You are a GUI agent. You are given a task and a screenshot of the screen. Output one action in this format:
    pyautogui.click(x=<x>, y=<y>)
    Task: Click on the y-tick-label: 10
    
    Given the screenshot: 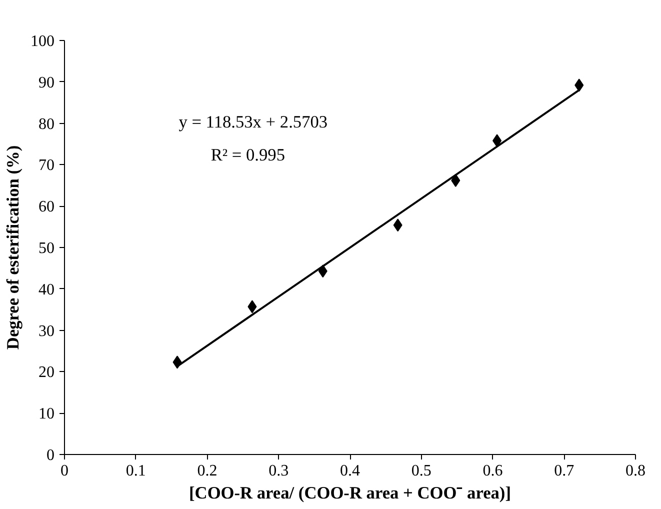 What is the action you would take?
    pyautogui.click(x=46, y=414)
    